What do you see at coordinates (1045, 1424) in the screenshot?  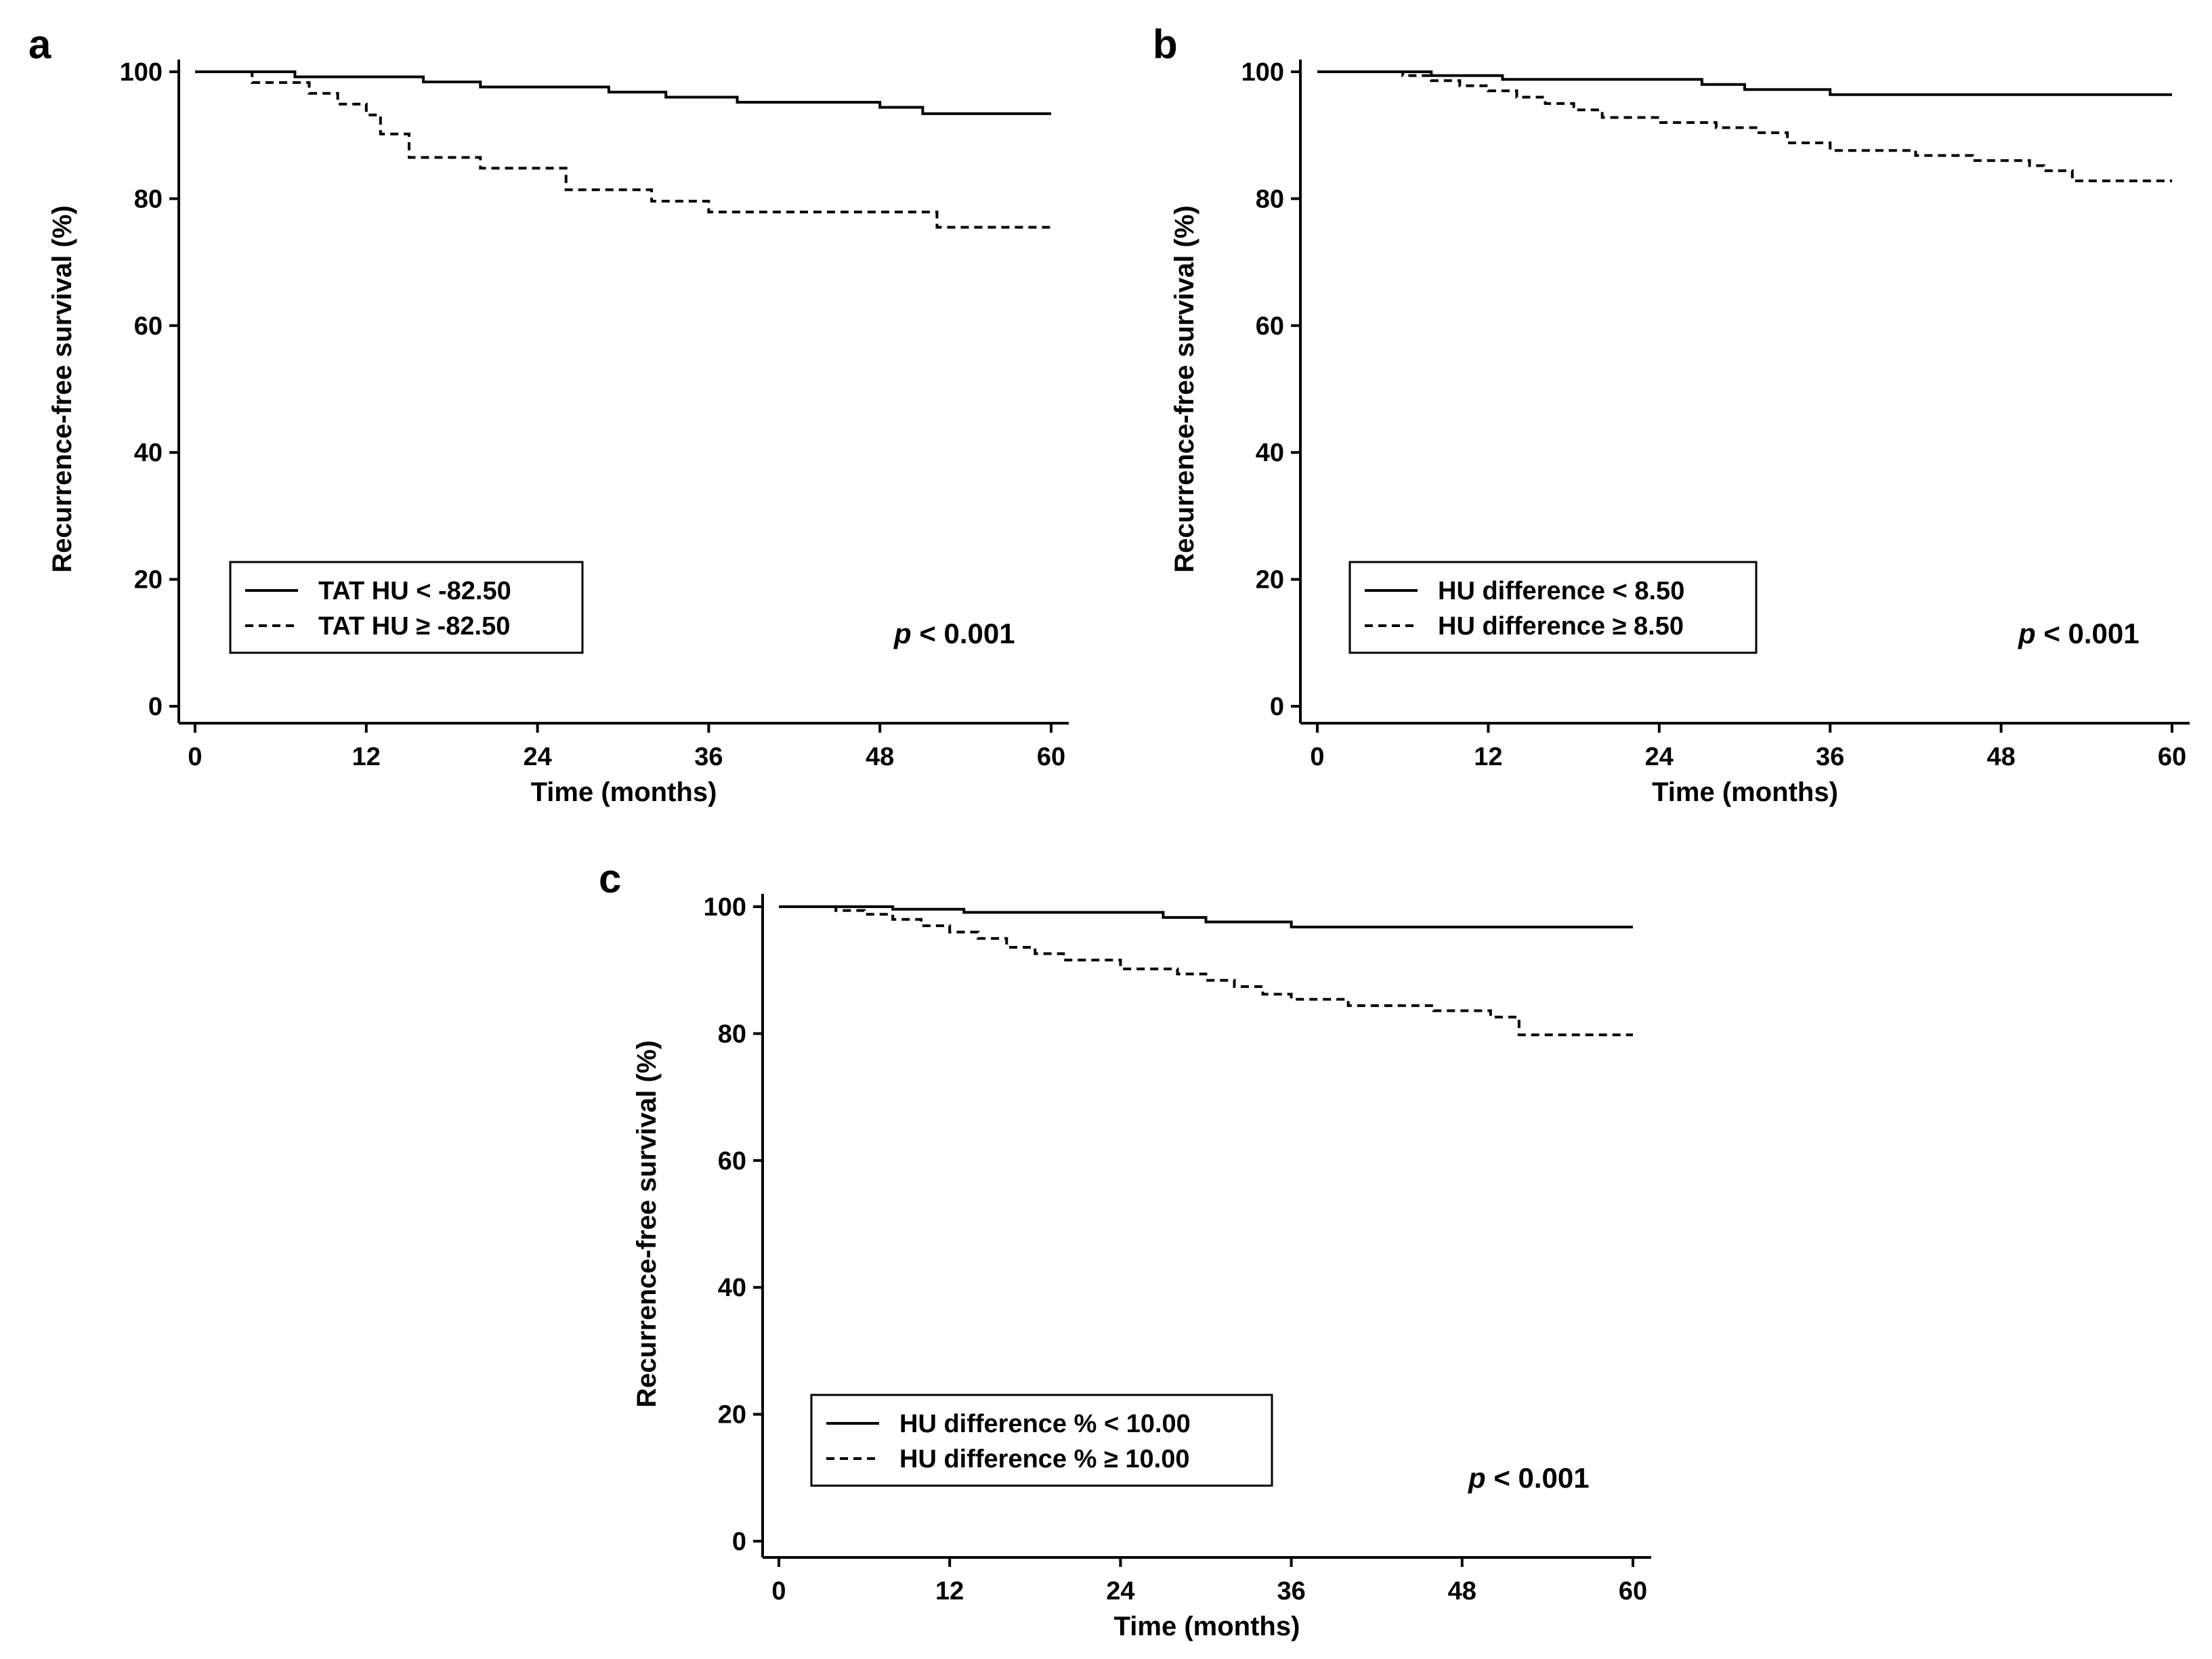 I see `legend-label: HU difference % < 10.00` at bounding box center [1045, 1424].